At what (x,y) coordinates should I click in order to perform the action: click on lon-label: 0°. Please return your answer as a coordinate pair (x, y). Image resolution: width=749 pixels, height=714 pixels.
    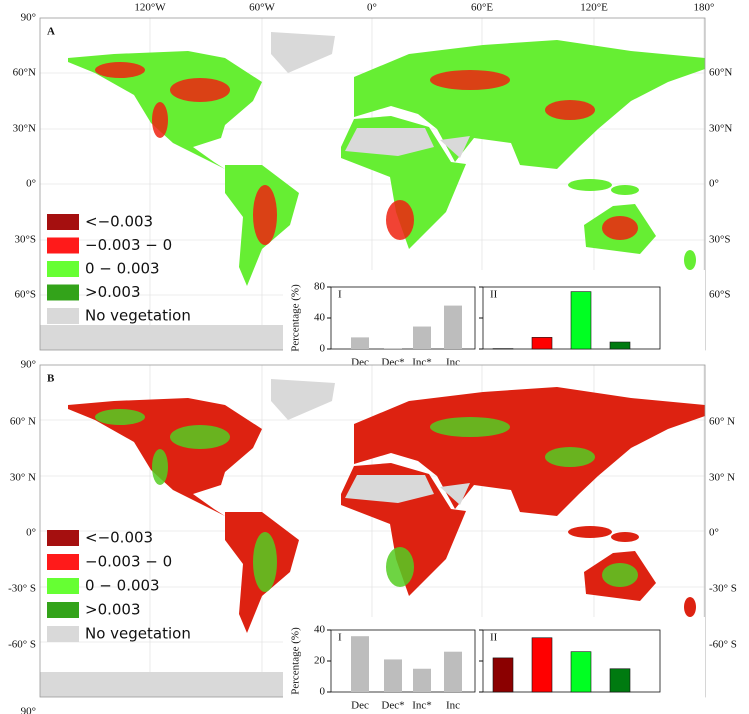
    Looking at the image, I should click on (372, 8).